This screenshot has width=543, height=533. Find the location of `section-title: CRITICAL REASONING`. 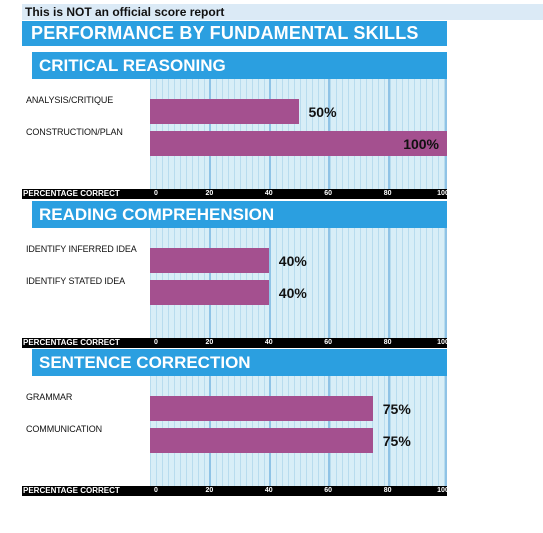

section-title: CRITICAL REASONING is located at coordinates (239, 65).